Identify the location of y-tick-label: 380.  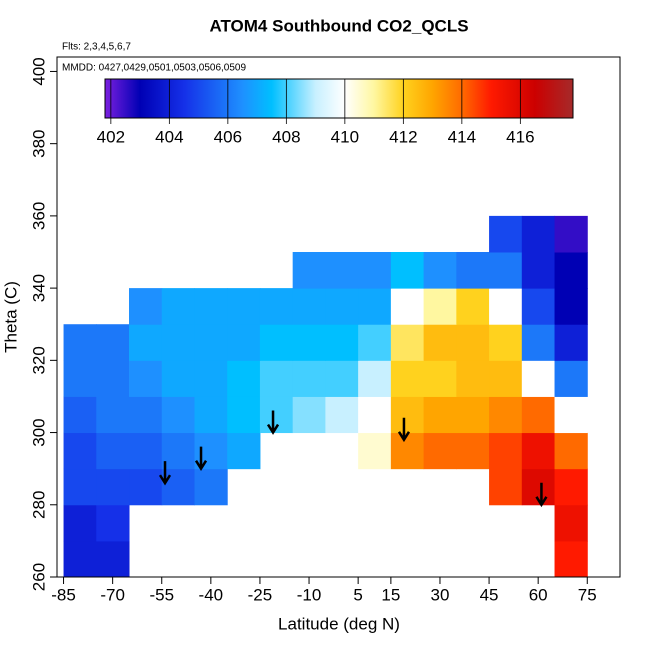
(38, 143).